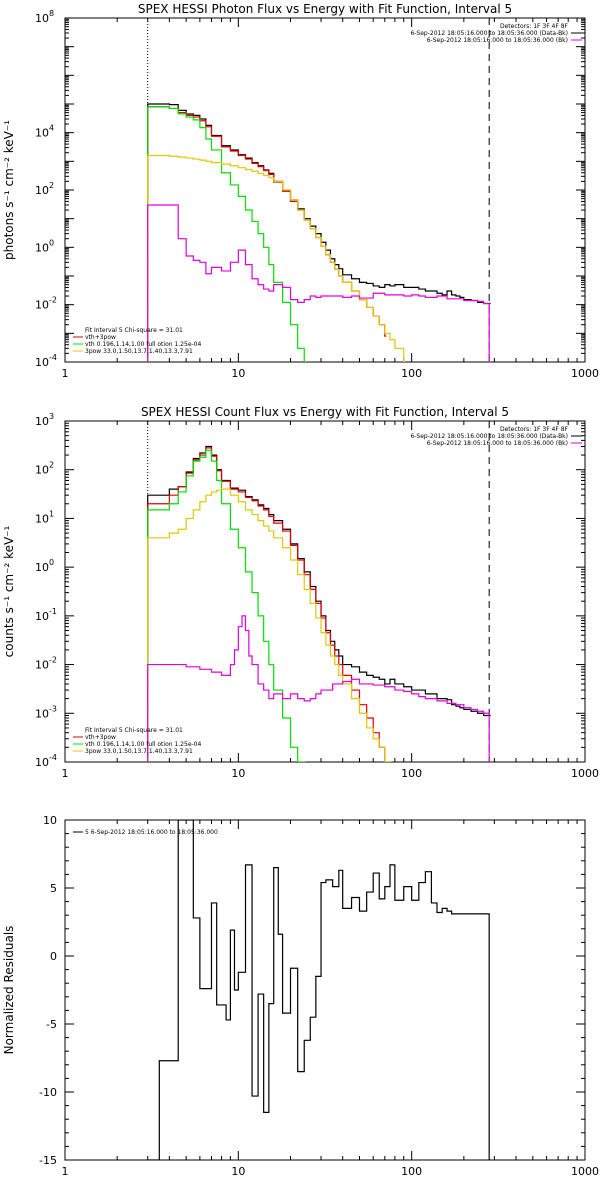 The height and width of the screenshot is (1200, 600). I want to click on y-tick-exponent: 1, so click(51, 513).